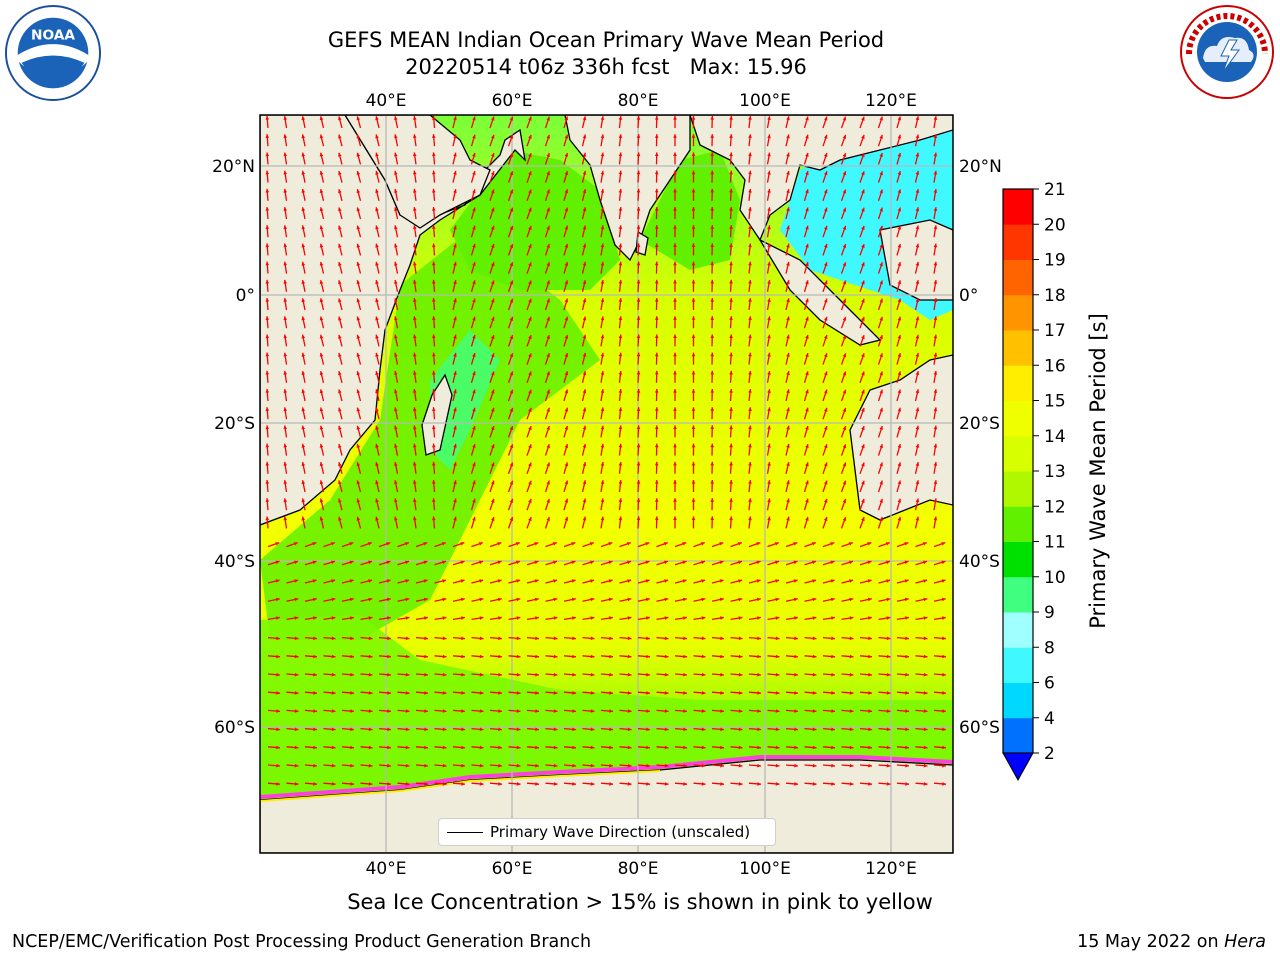  Describe the element at coordinates (1227, 52) in the screenshot. I see `nws-logo-icon` at that location.